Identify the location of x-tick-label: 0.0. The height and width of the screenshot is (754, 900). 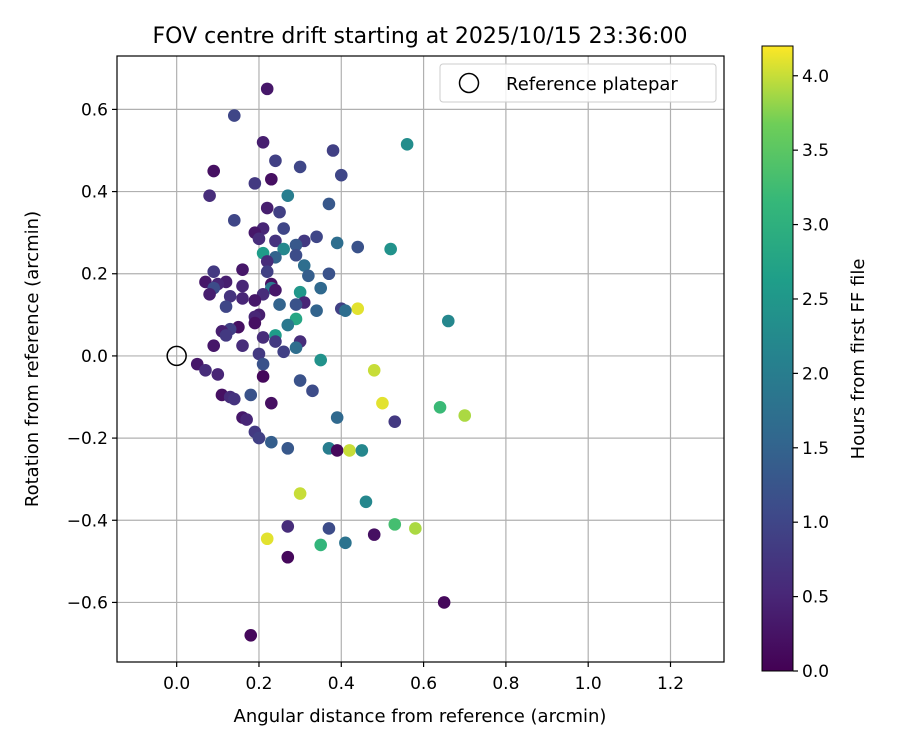
(176, 684).